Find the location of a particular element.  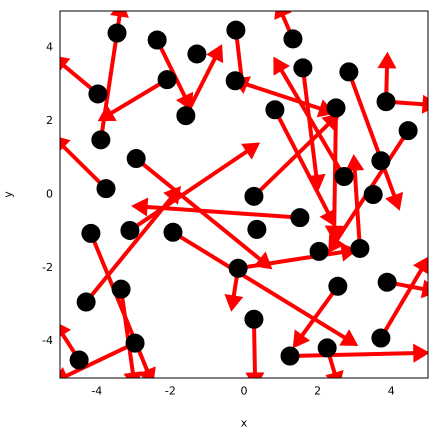

x-tick-label: 2 is located at coordinates (318, 391).